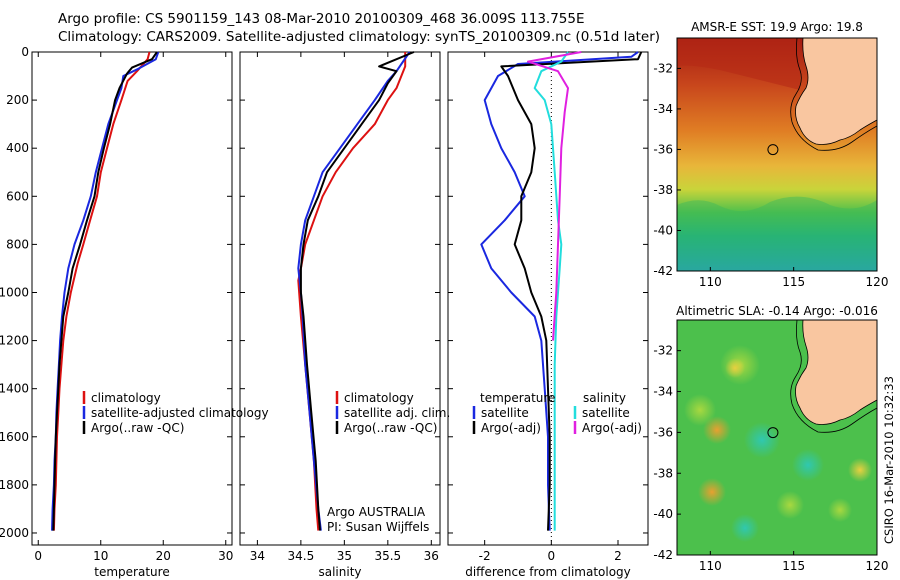 This screenshot has height=580, width=900. Describe the element at coordinates (777, 27) in the screenshot. I see `sst-map-title: AMSR-E SST: 19.9 Argo: 19.8` at that location.